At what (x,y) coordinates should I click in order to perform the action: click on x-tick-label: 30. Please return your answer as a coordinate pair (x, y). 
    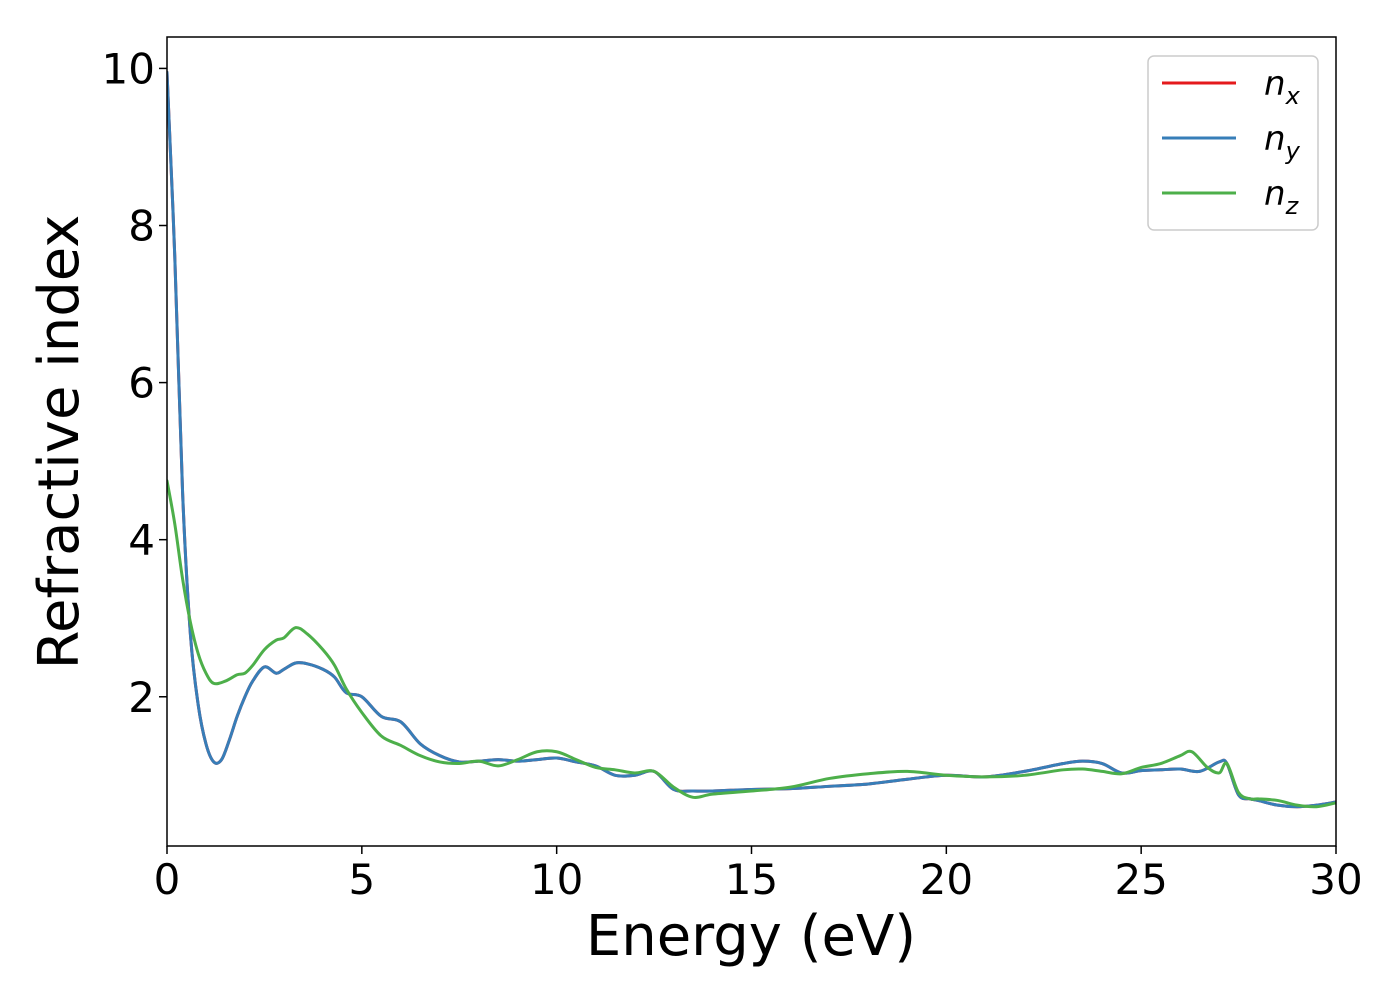
    Looking at the image, I should click on (1335, 879).